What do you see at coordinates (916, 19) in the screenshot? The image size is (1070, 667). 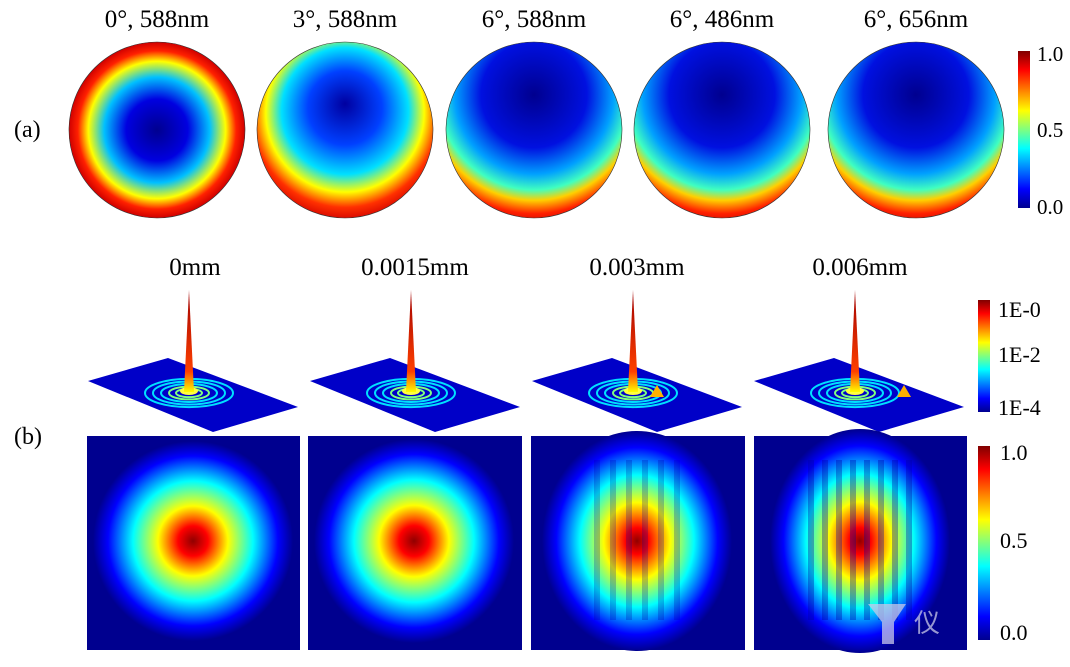 I see `title-a-5: 6°, 656nm` at bounding box center [916, 19].